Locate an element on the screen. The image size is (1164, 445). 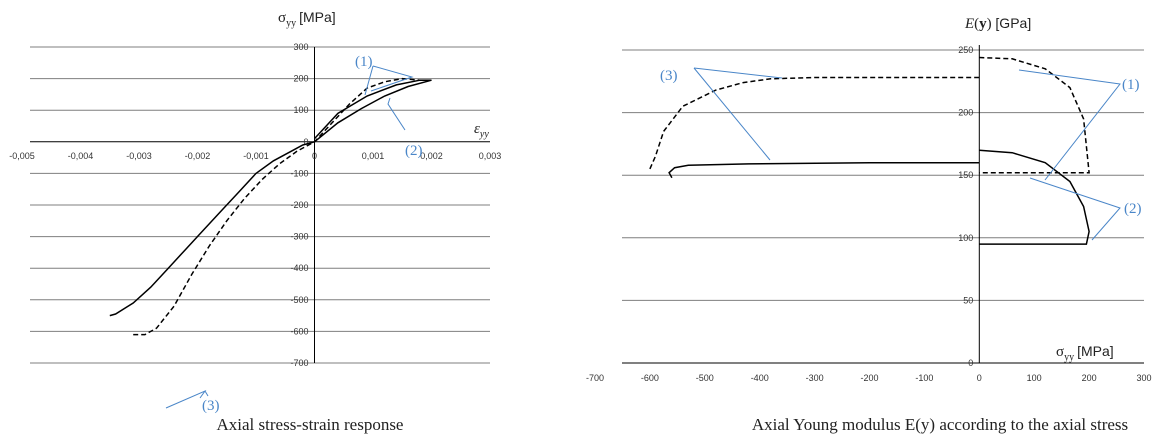
left-y-tick-label: 100 is located at coordinates (300, 110).